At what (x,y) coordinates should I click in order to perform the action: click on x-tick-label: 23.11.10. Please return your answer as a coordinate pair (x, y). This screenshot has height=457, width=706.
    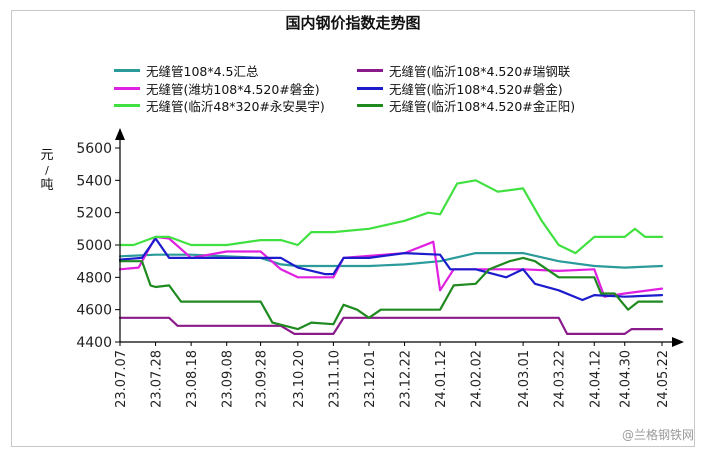
    Looking at the image, I should click on (334, 379).